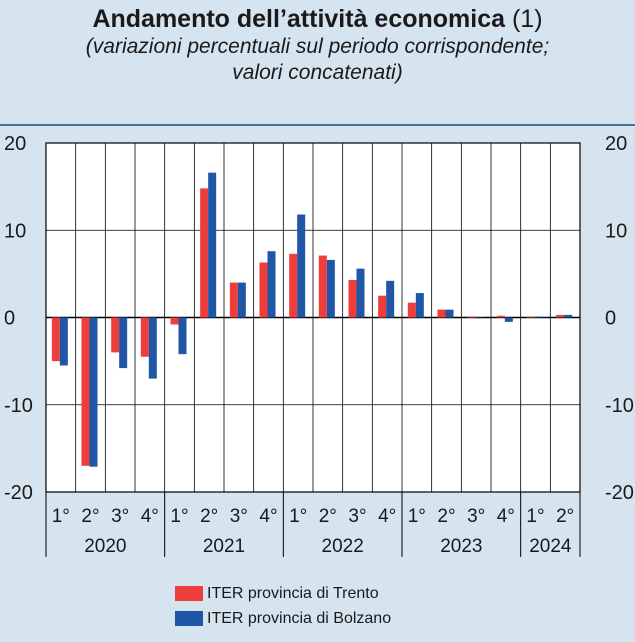  I want to click on x-tick-label-year: 2023, so click(461, 546).